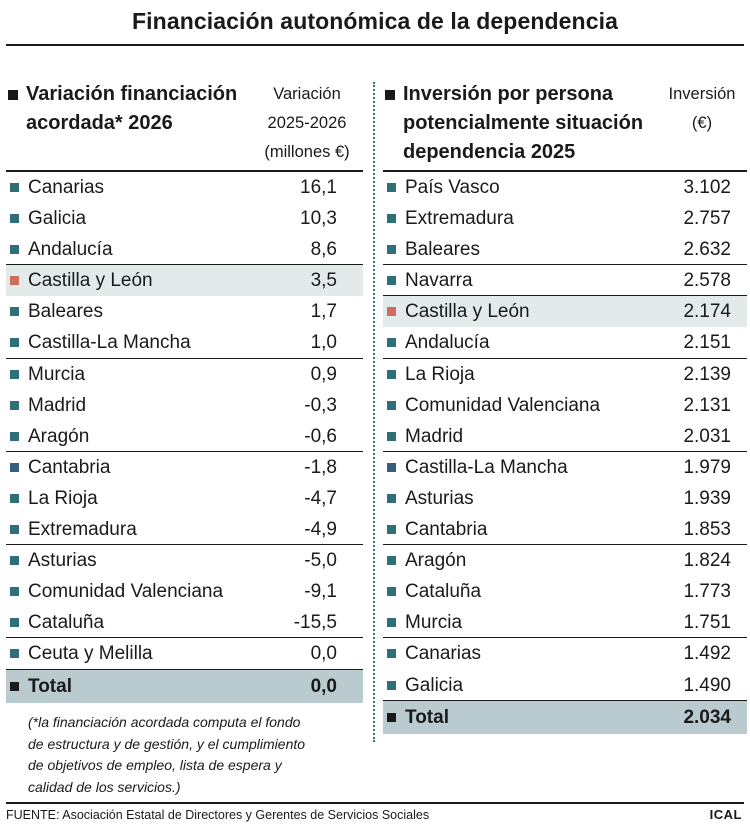 This screenshot has width=750, height=830. I want to click on table-row: Canarias 16,1, so click(184, 187).